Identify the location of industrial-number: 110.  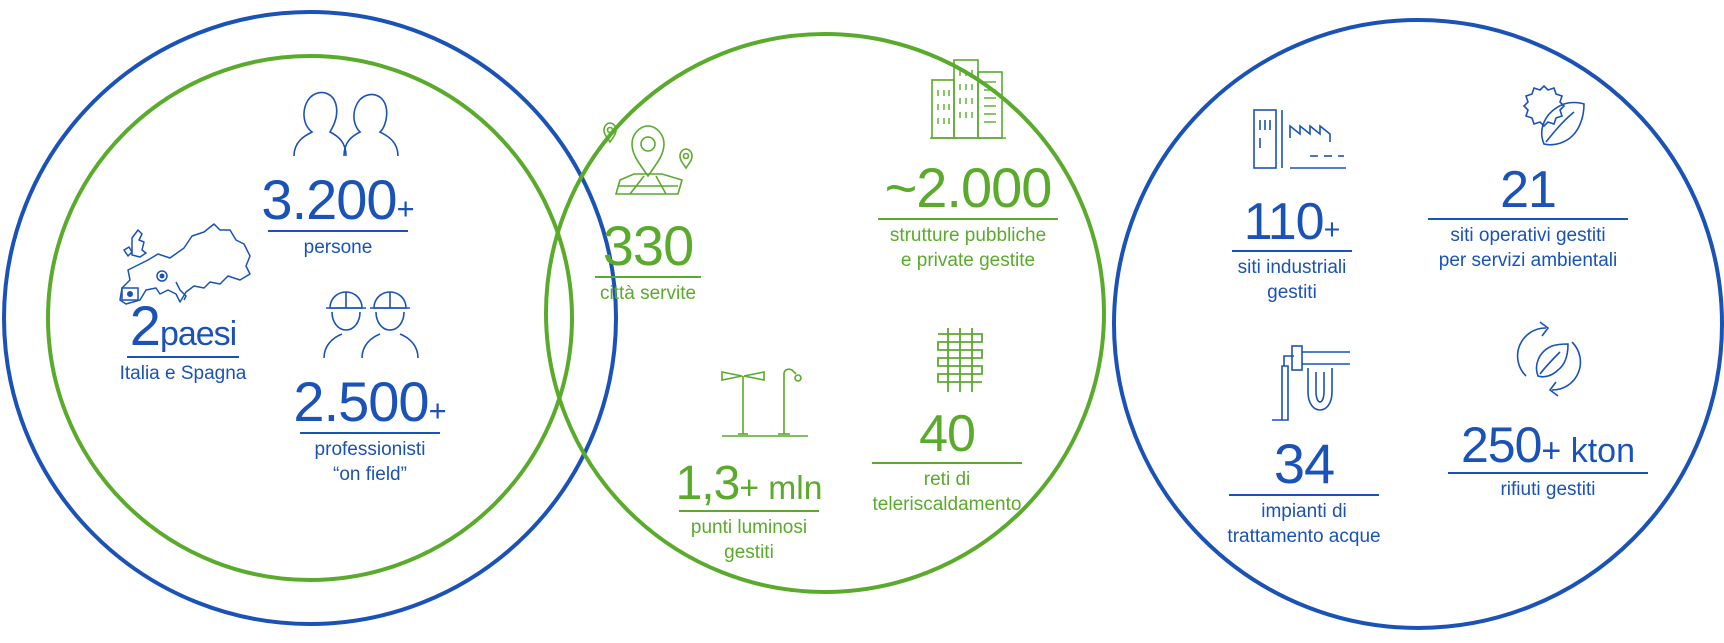
(1284, 222).